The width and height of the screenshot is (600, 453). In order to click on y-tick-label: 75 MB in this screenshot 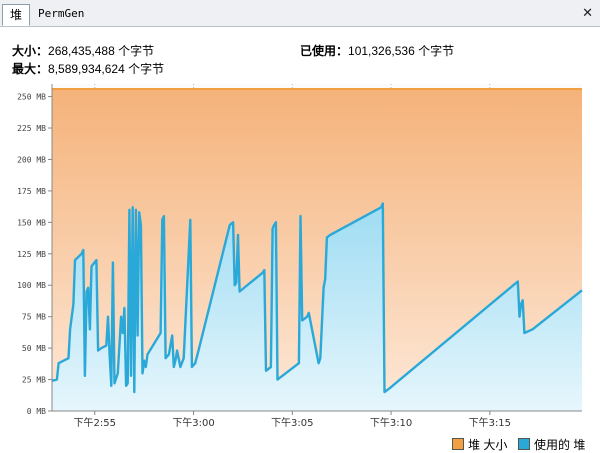, I will do `click(34, 317)`.